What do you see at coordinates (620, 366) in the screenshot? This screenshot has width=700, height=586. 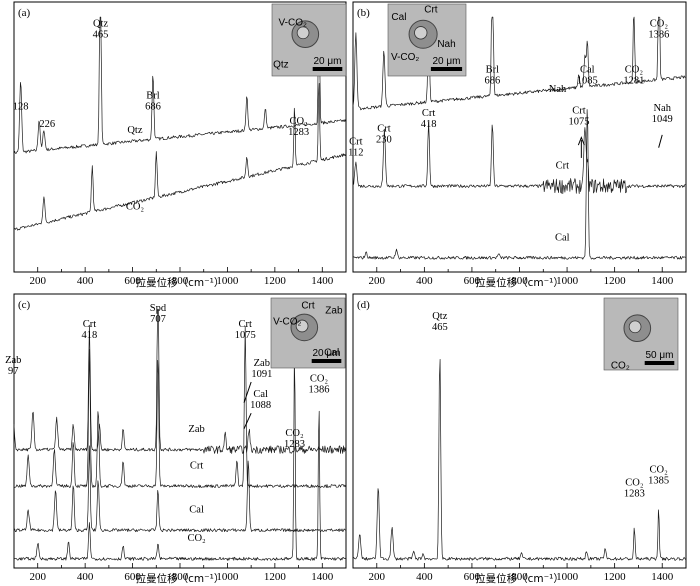 I see `photo-label: CO₂` at bounding box center [620, 366].